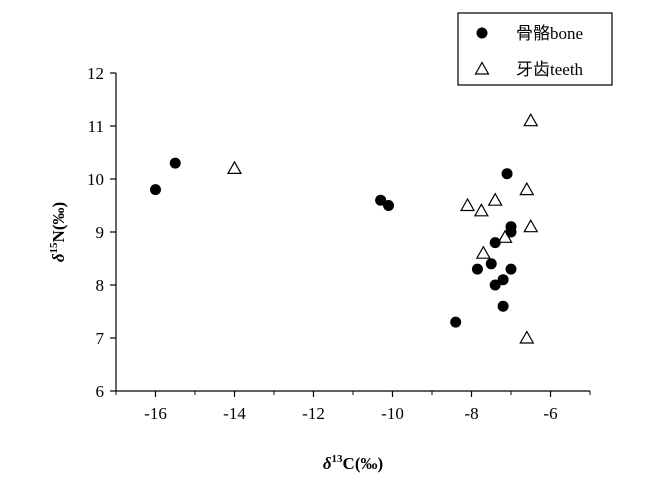 This screenshot has width=653, height=483. What do you see at coordinates (550, 413) in the screenshot?
I see `x-tick-label: -6` at bounding box center [550, 413].